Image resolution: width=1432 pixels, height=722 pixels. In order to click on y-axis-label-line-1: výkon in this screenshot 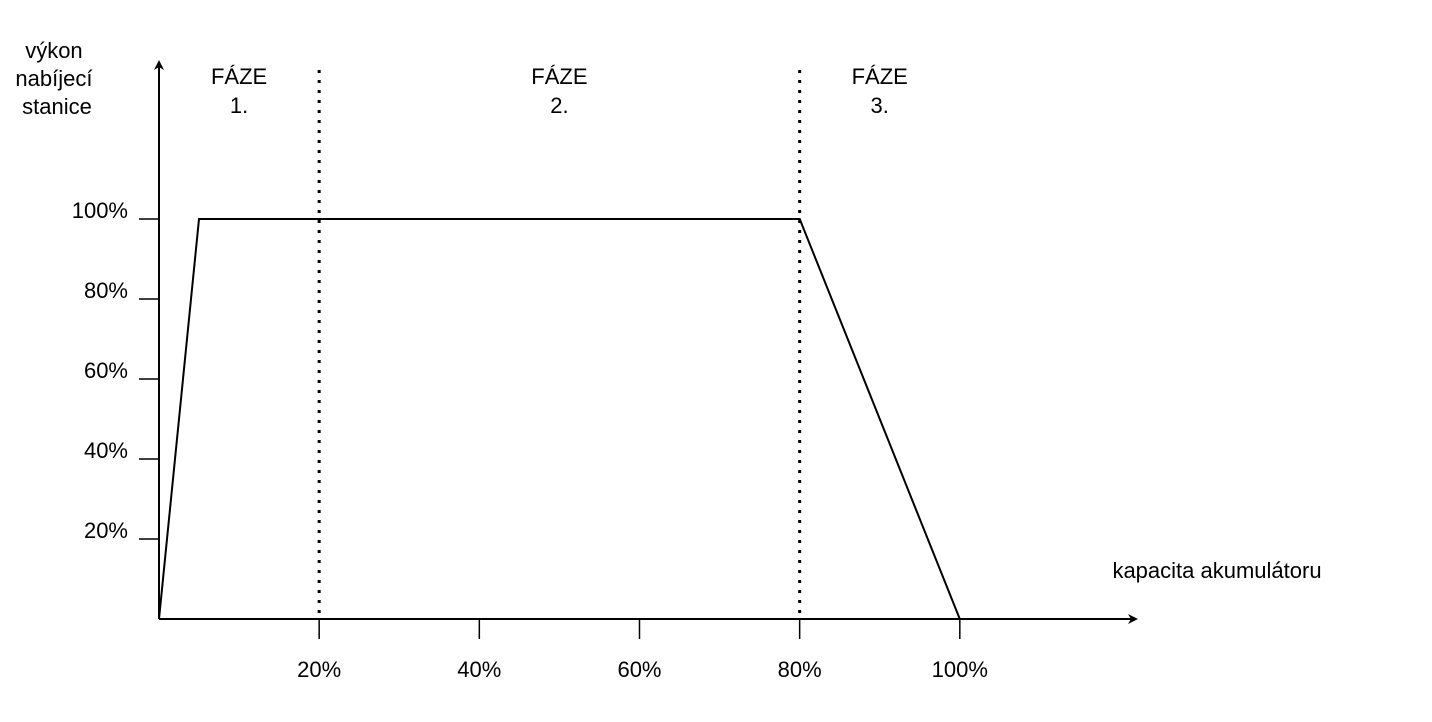, I will do `click(53, 50)`.